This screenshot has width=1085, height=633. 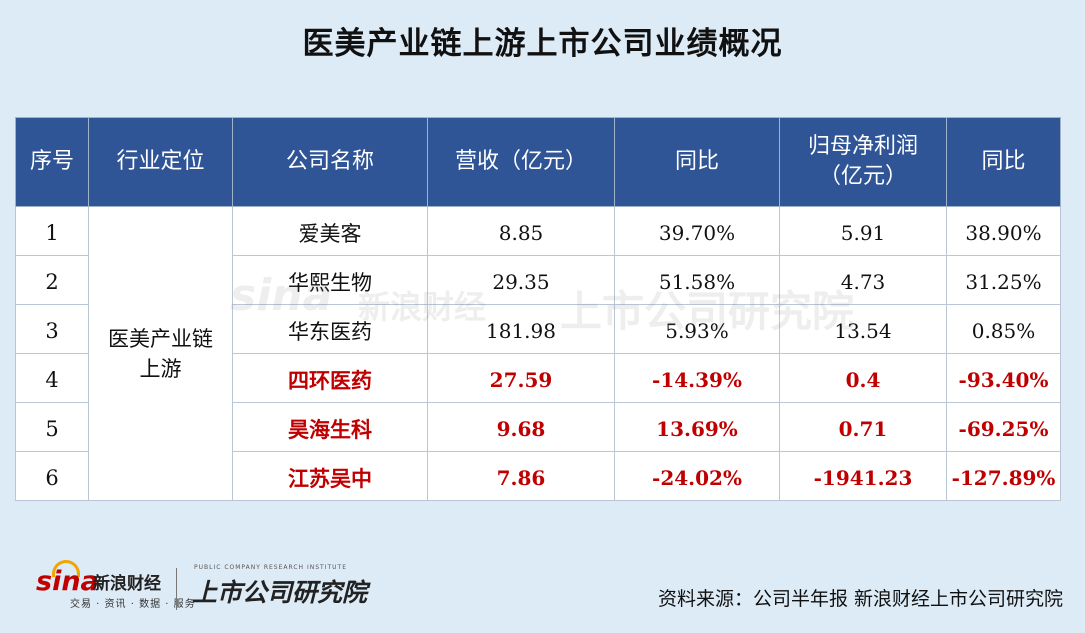 What do you see at coordinates (330, 280) in the screenshot?
I see `company-name: 华熙生物` at bounding box center [330, 280].